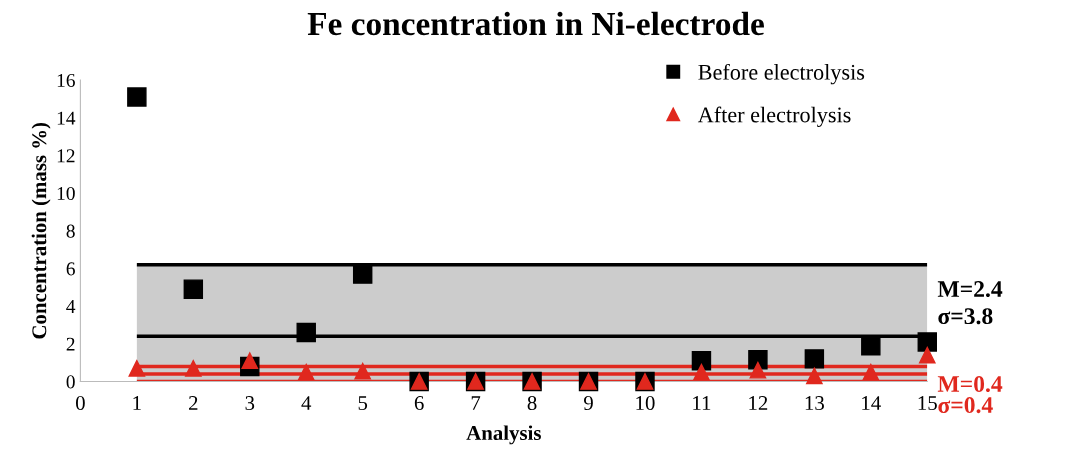  What do you see at coordinates (70, 231) in the screenshot?
I see `y-tick-label: 8` at bounding box center [70, 231].